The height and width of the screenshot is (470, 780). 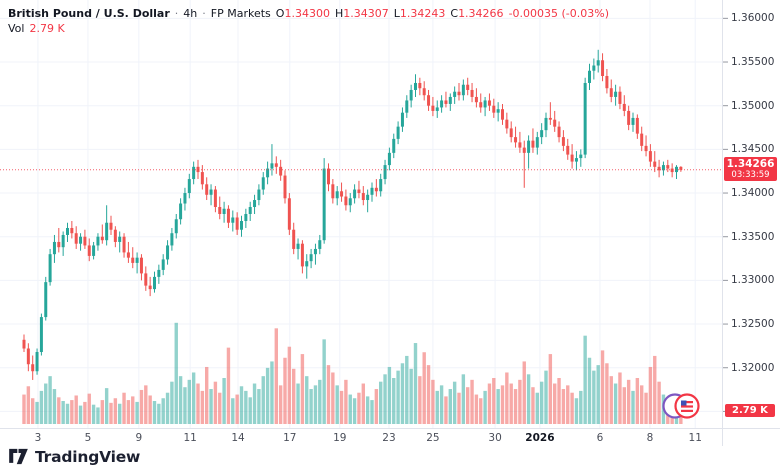 I want to click on high-label: H, so click(x=339, y=13).